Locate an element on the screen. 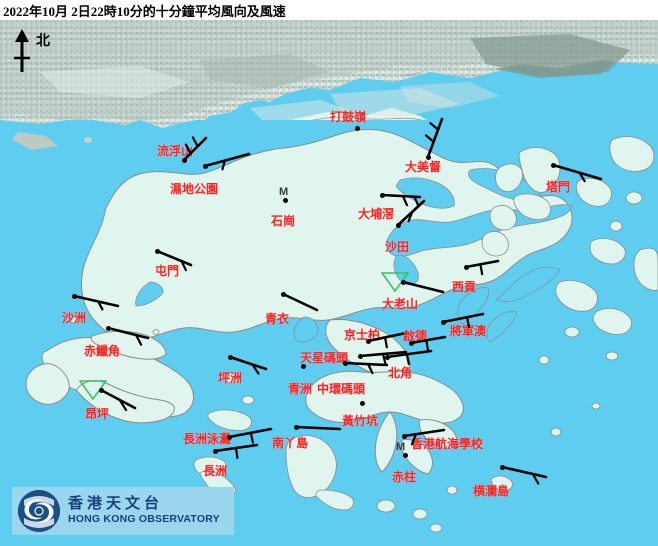 The height and width of the screenshot is (546, 658). station-marker-赤鱲角 is located at coordinates (108, 328).